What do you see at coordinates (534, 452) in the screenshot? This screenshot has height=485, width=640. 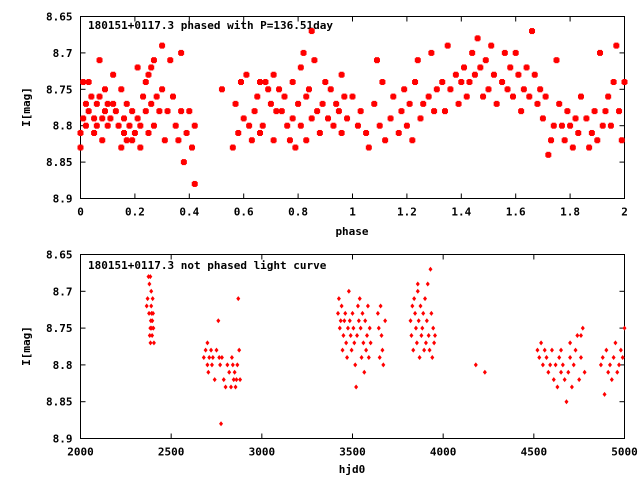 I see `x-tick-label: 4500` at bounding box center [534, 452].